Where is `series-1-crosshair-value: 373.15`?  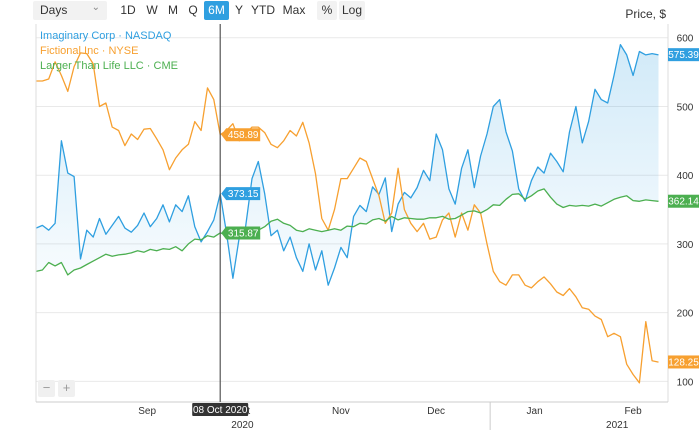
series-1-crosshair-value: 373.15 is located at coordinates (243, 194).